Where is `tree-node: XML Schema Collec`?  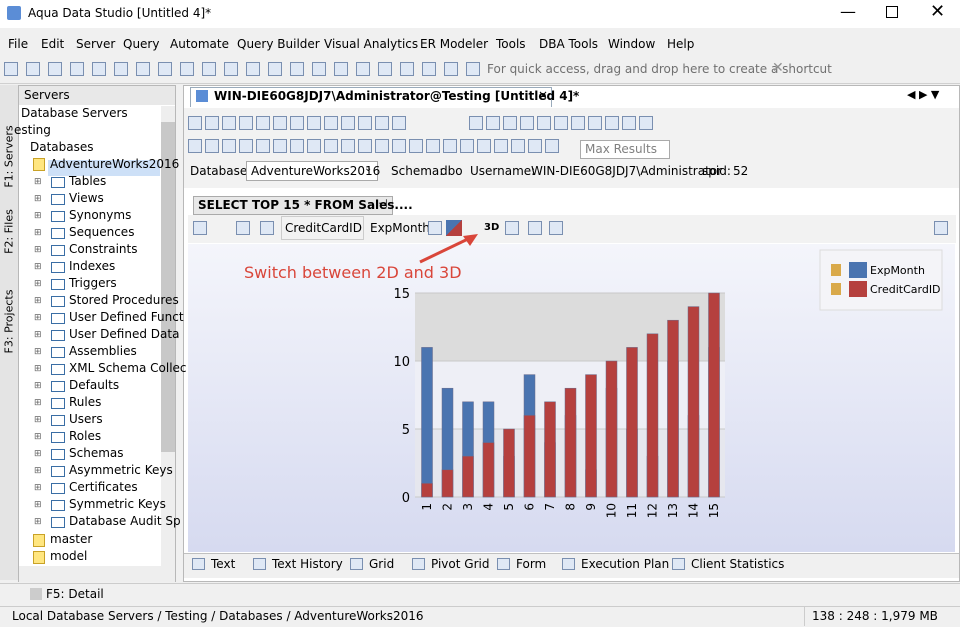 tree-node: XML Schema Collec is located at coordinates (128, 368).